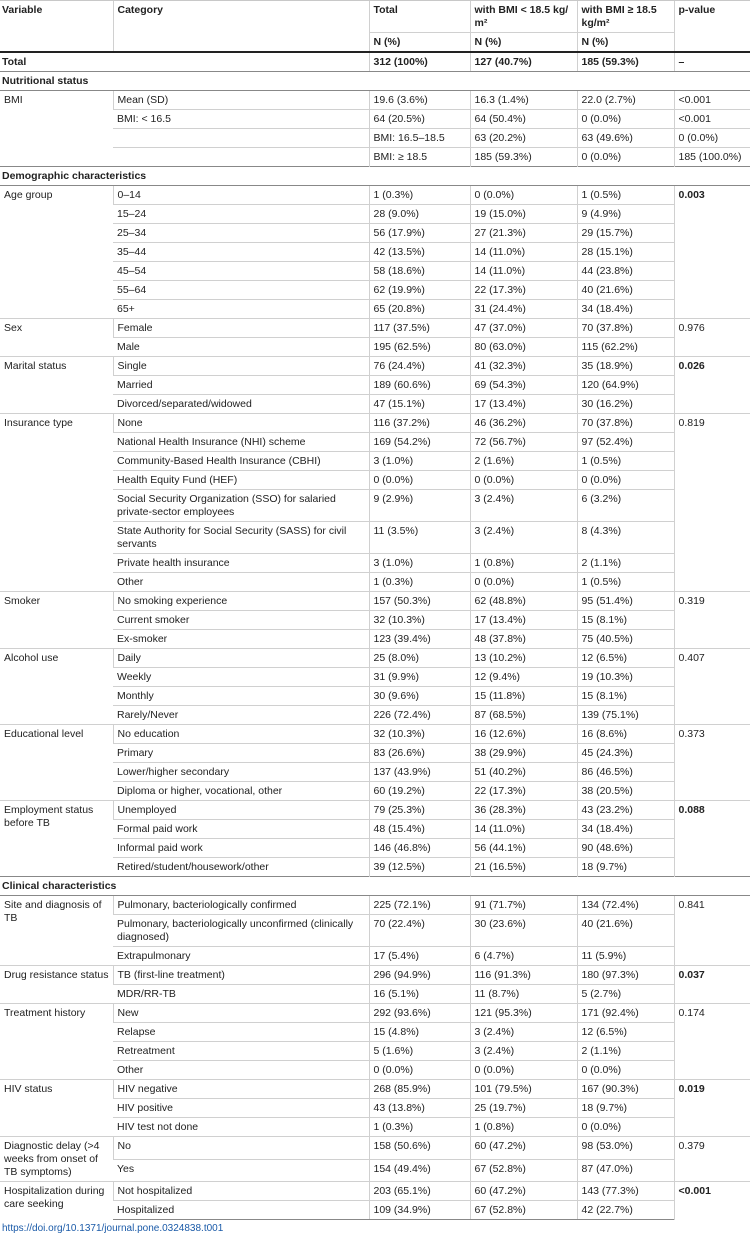 The image size is (750, 1237). I want to click on category-cell: Daily, so click(240, 658).